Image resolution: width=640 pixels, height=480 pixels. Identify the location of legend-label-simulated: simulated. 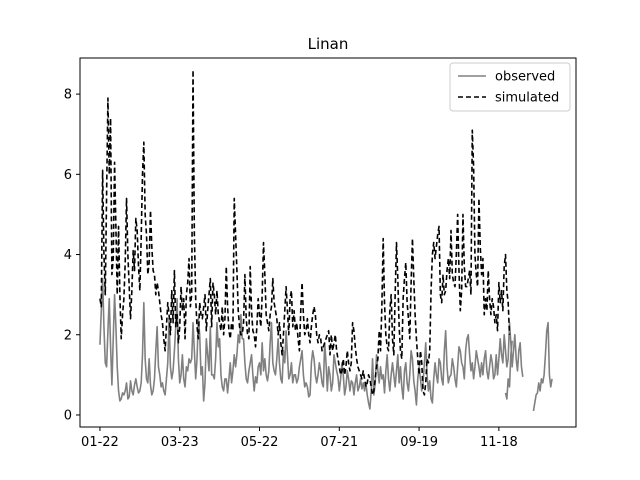
(527, 98).